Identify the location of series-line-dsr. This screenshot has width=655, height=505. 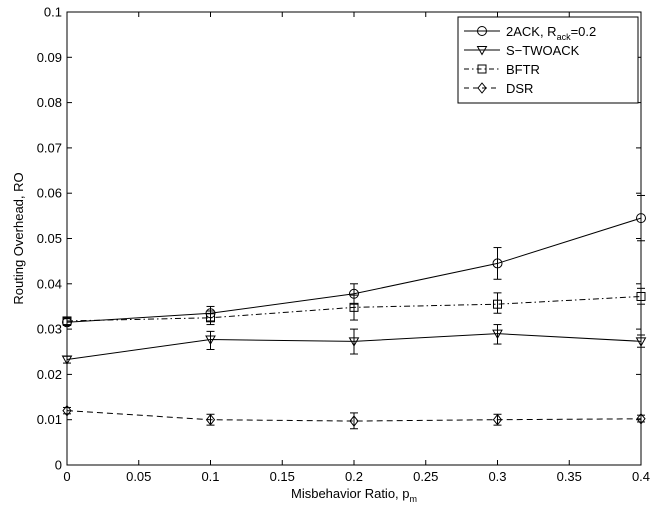
(354, 416).